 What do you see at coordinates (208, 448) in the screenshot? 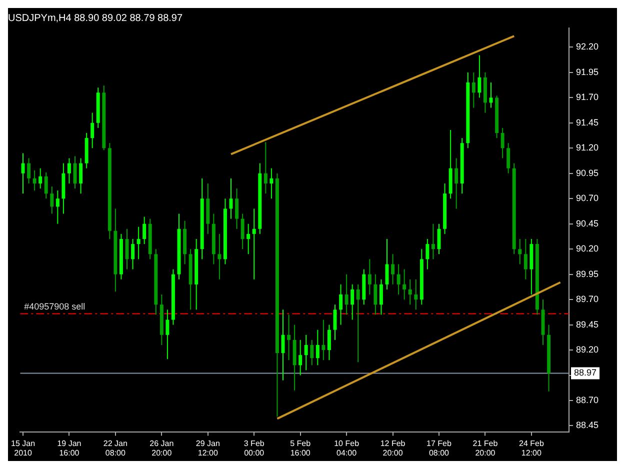
I see `x-tick-label: 29 Jan 12:00` at bounding box center [208, 448].